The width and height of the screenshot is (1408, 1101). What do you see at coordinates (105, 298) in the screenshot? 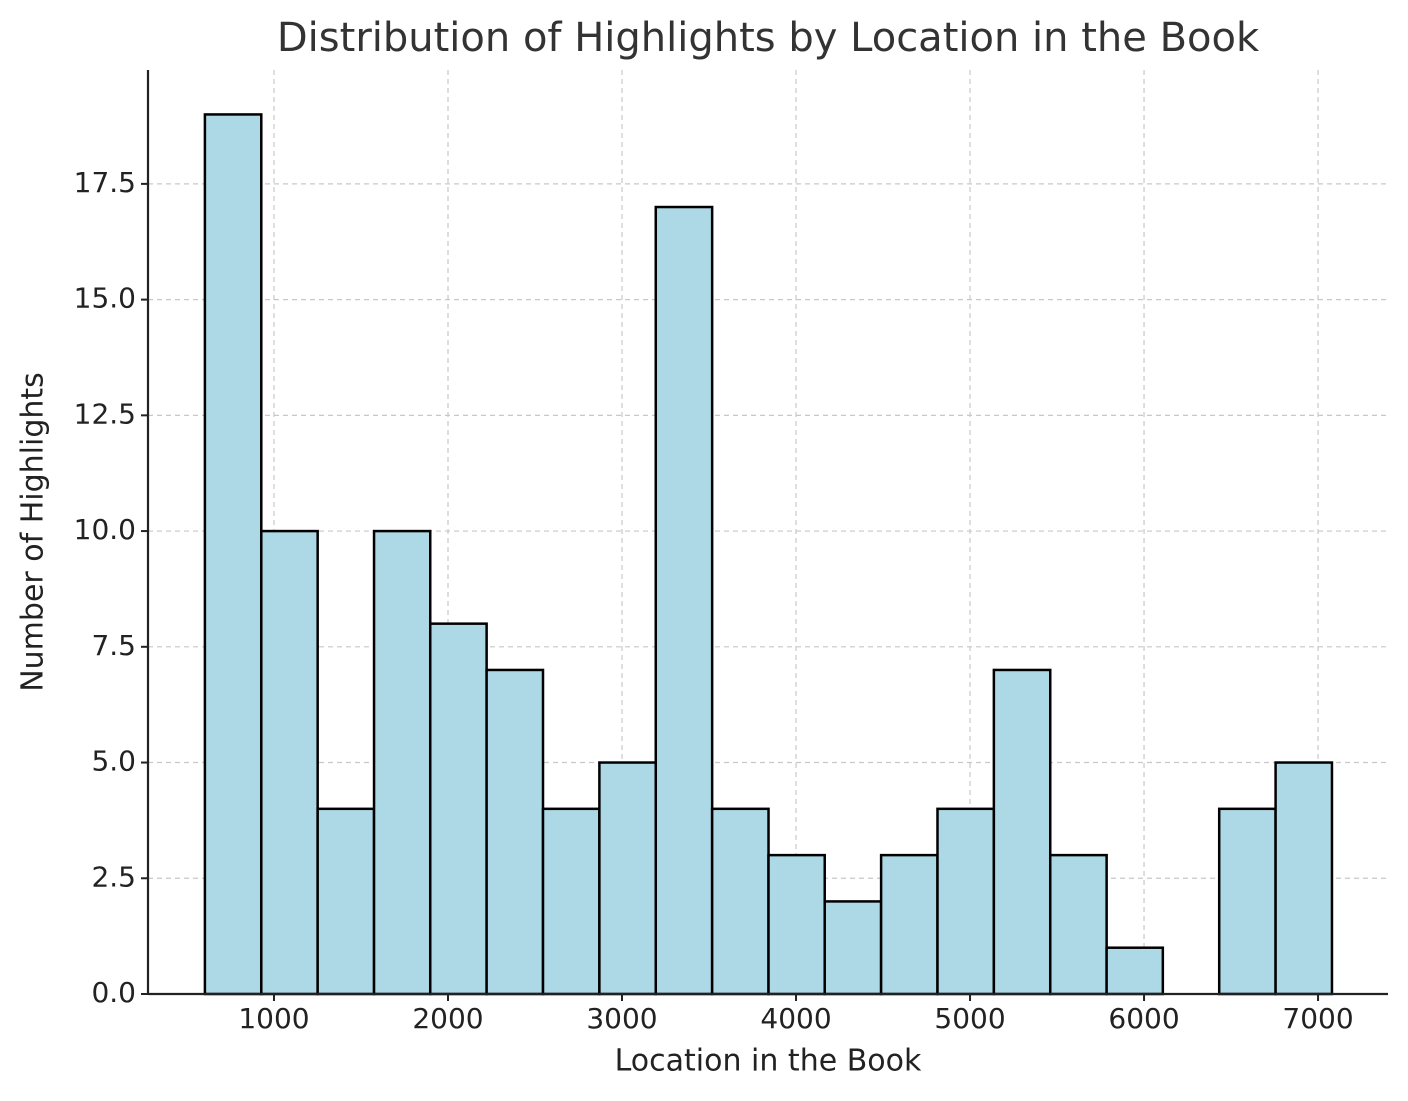
I see `y-tick-label: 15.0` at bounding box center [105, 298].